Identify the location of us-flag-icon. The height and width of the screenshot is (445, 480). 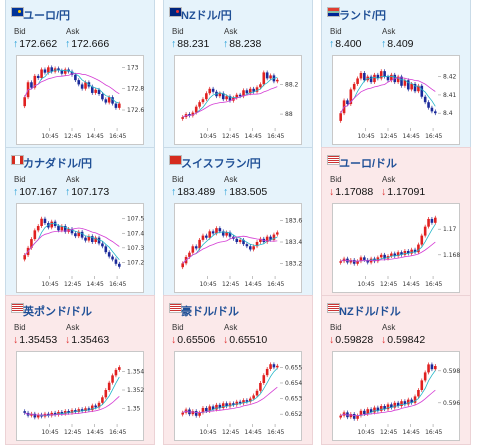
(175, 308).